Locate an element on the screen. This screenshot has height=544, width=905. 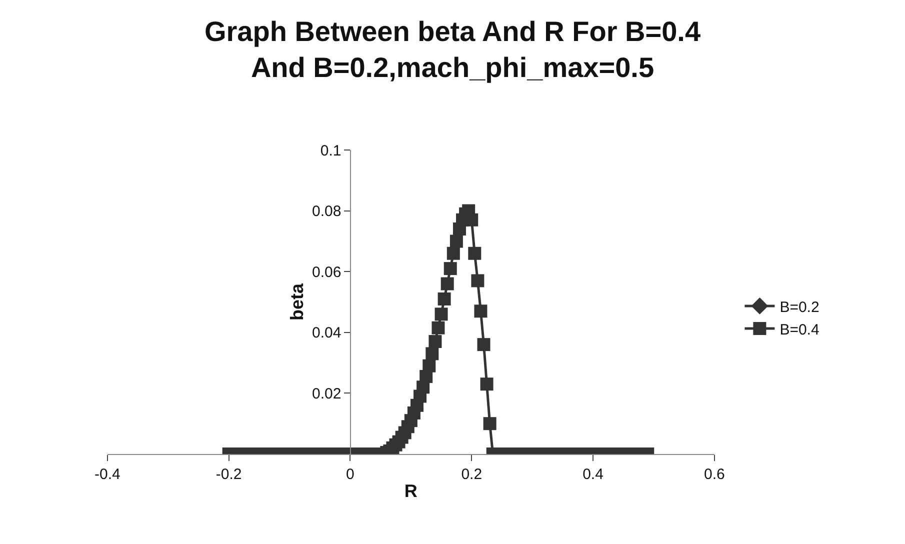
legend-label: B=0.2 is located at coordinates (800, 307).